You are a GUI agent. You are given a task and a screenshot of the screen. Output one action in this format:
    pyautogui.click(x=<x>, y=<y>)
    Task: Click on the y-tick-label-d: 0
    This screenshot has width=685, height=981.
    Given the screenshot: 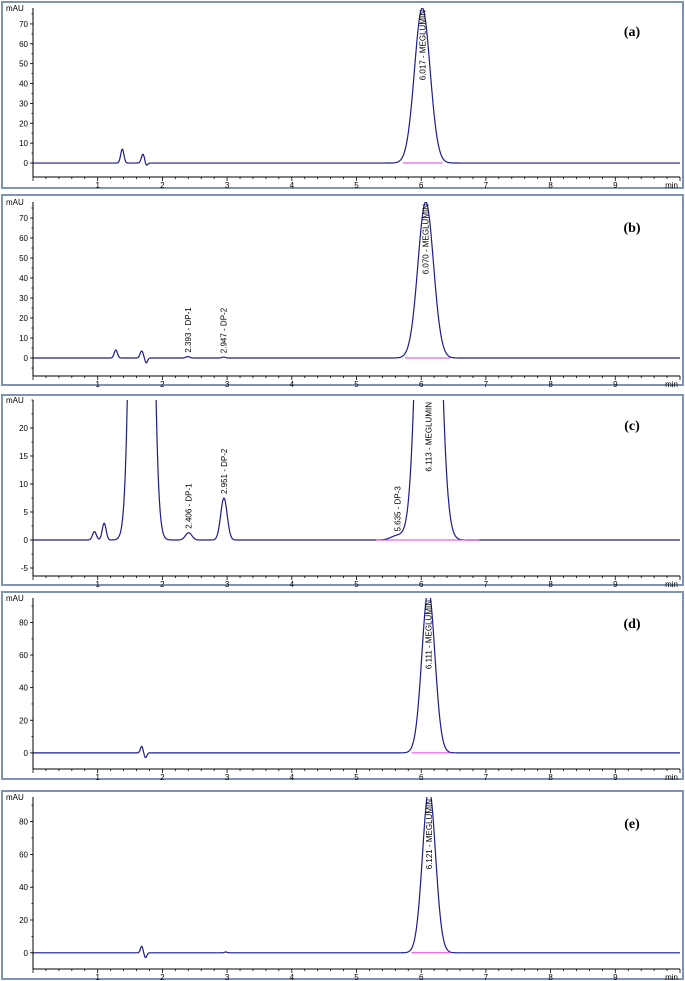 What is the action you would take?
    pyautogui.click(x=26, y=753)
    